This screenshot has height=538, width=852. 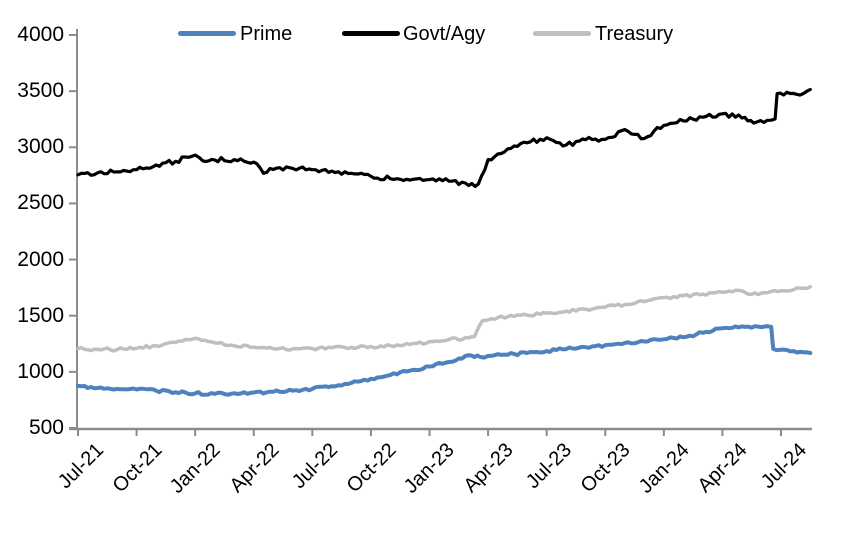 What do you see at coordinates (371, 33) in the screenshot?
I see `legend-swatch-govt-agy` at bounding box center [371, 33].